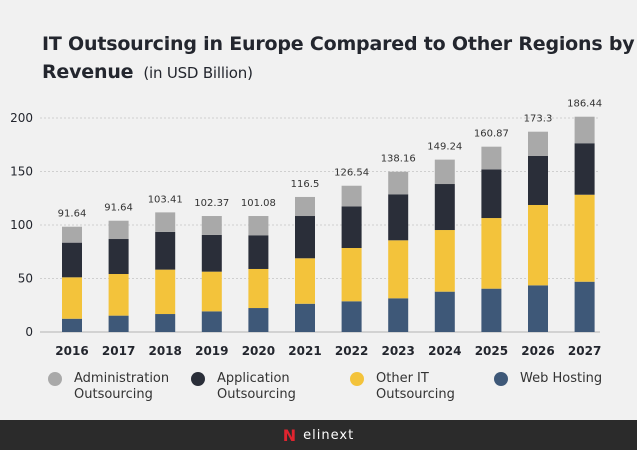  Describe the element at coordinates (122, 378) in the screenshot. I see `legend-label: Administration` at that location.